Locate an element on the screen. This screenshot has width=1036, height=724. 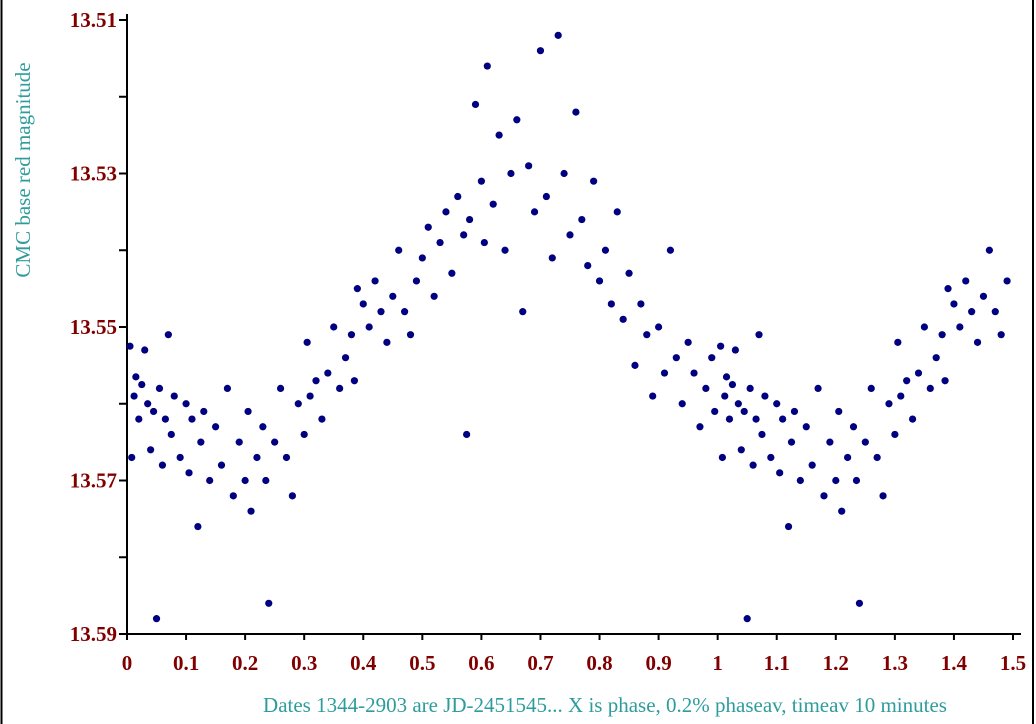
x-tick-label: 0.2 is located at coordinates (245, 663).